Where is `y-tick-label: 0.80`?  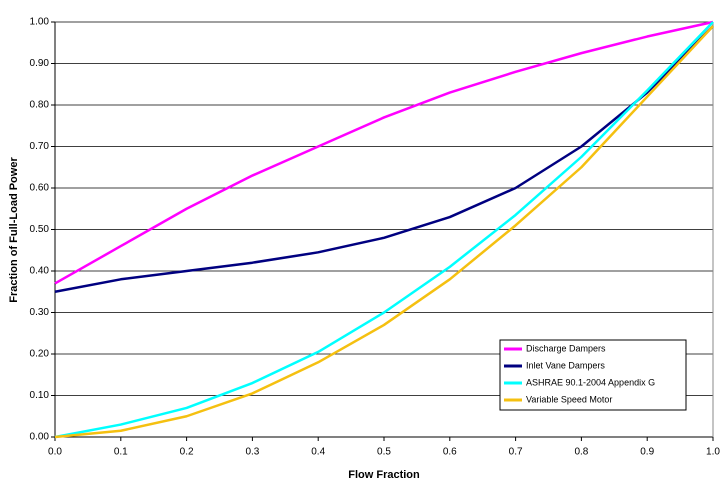 y-tick-label: 0.80 is located at coordinates (40, 105).